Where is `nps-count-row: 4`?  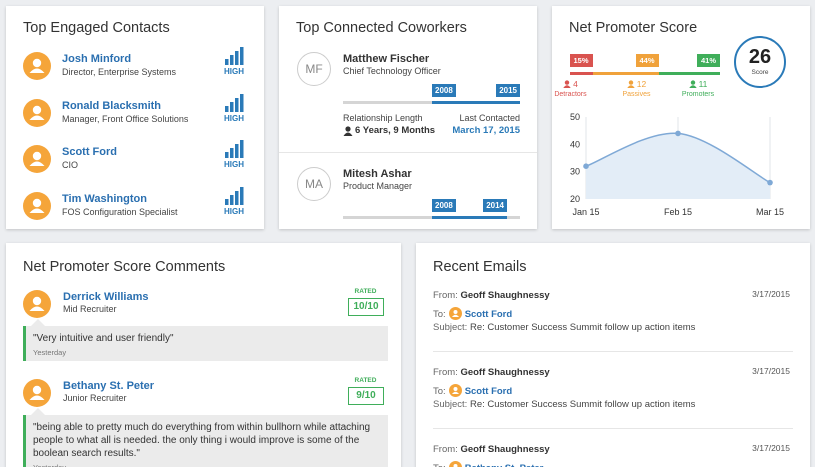
nps-count-row: 4 is located at coordinates (571, 84).